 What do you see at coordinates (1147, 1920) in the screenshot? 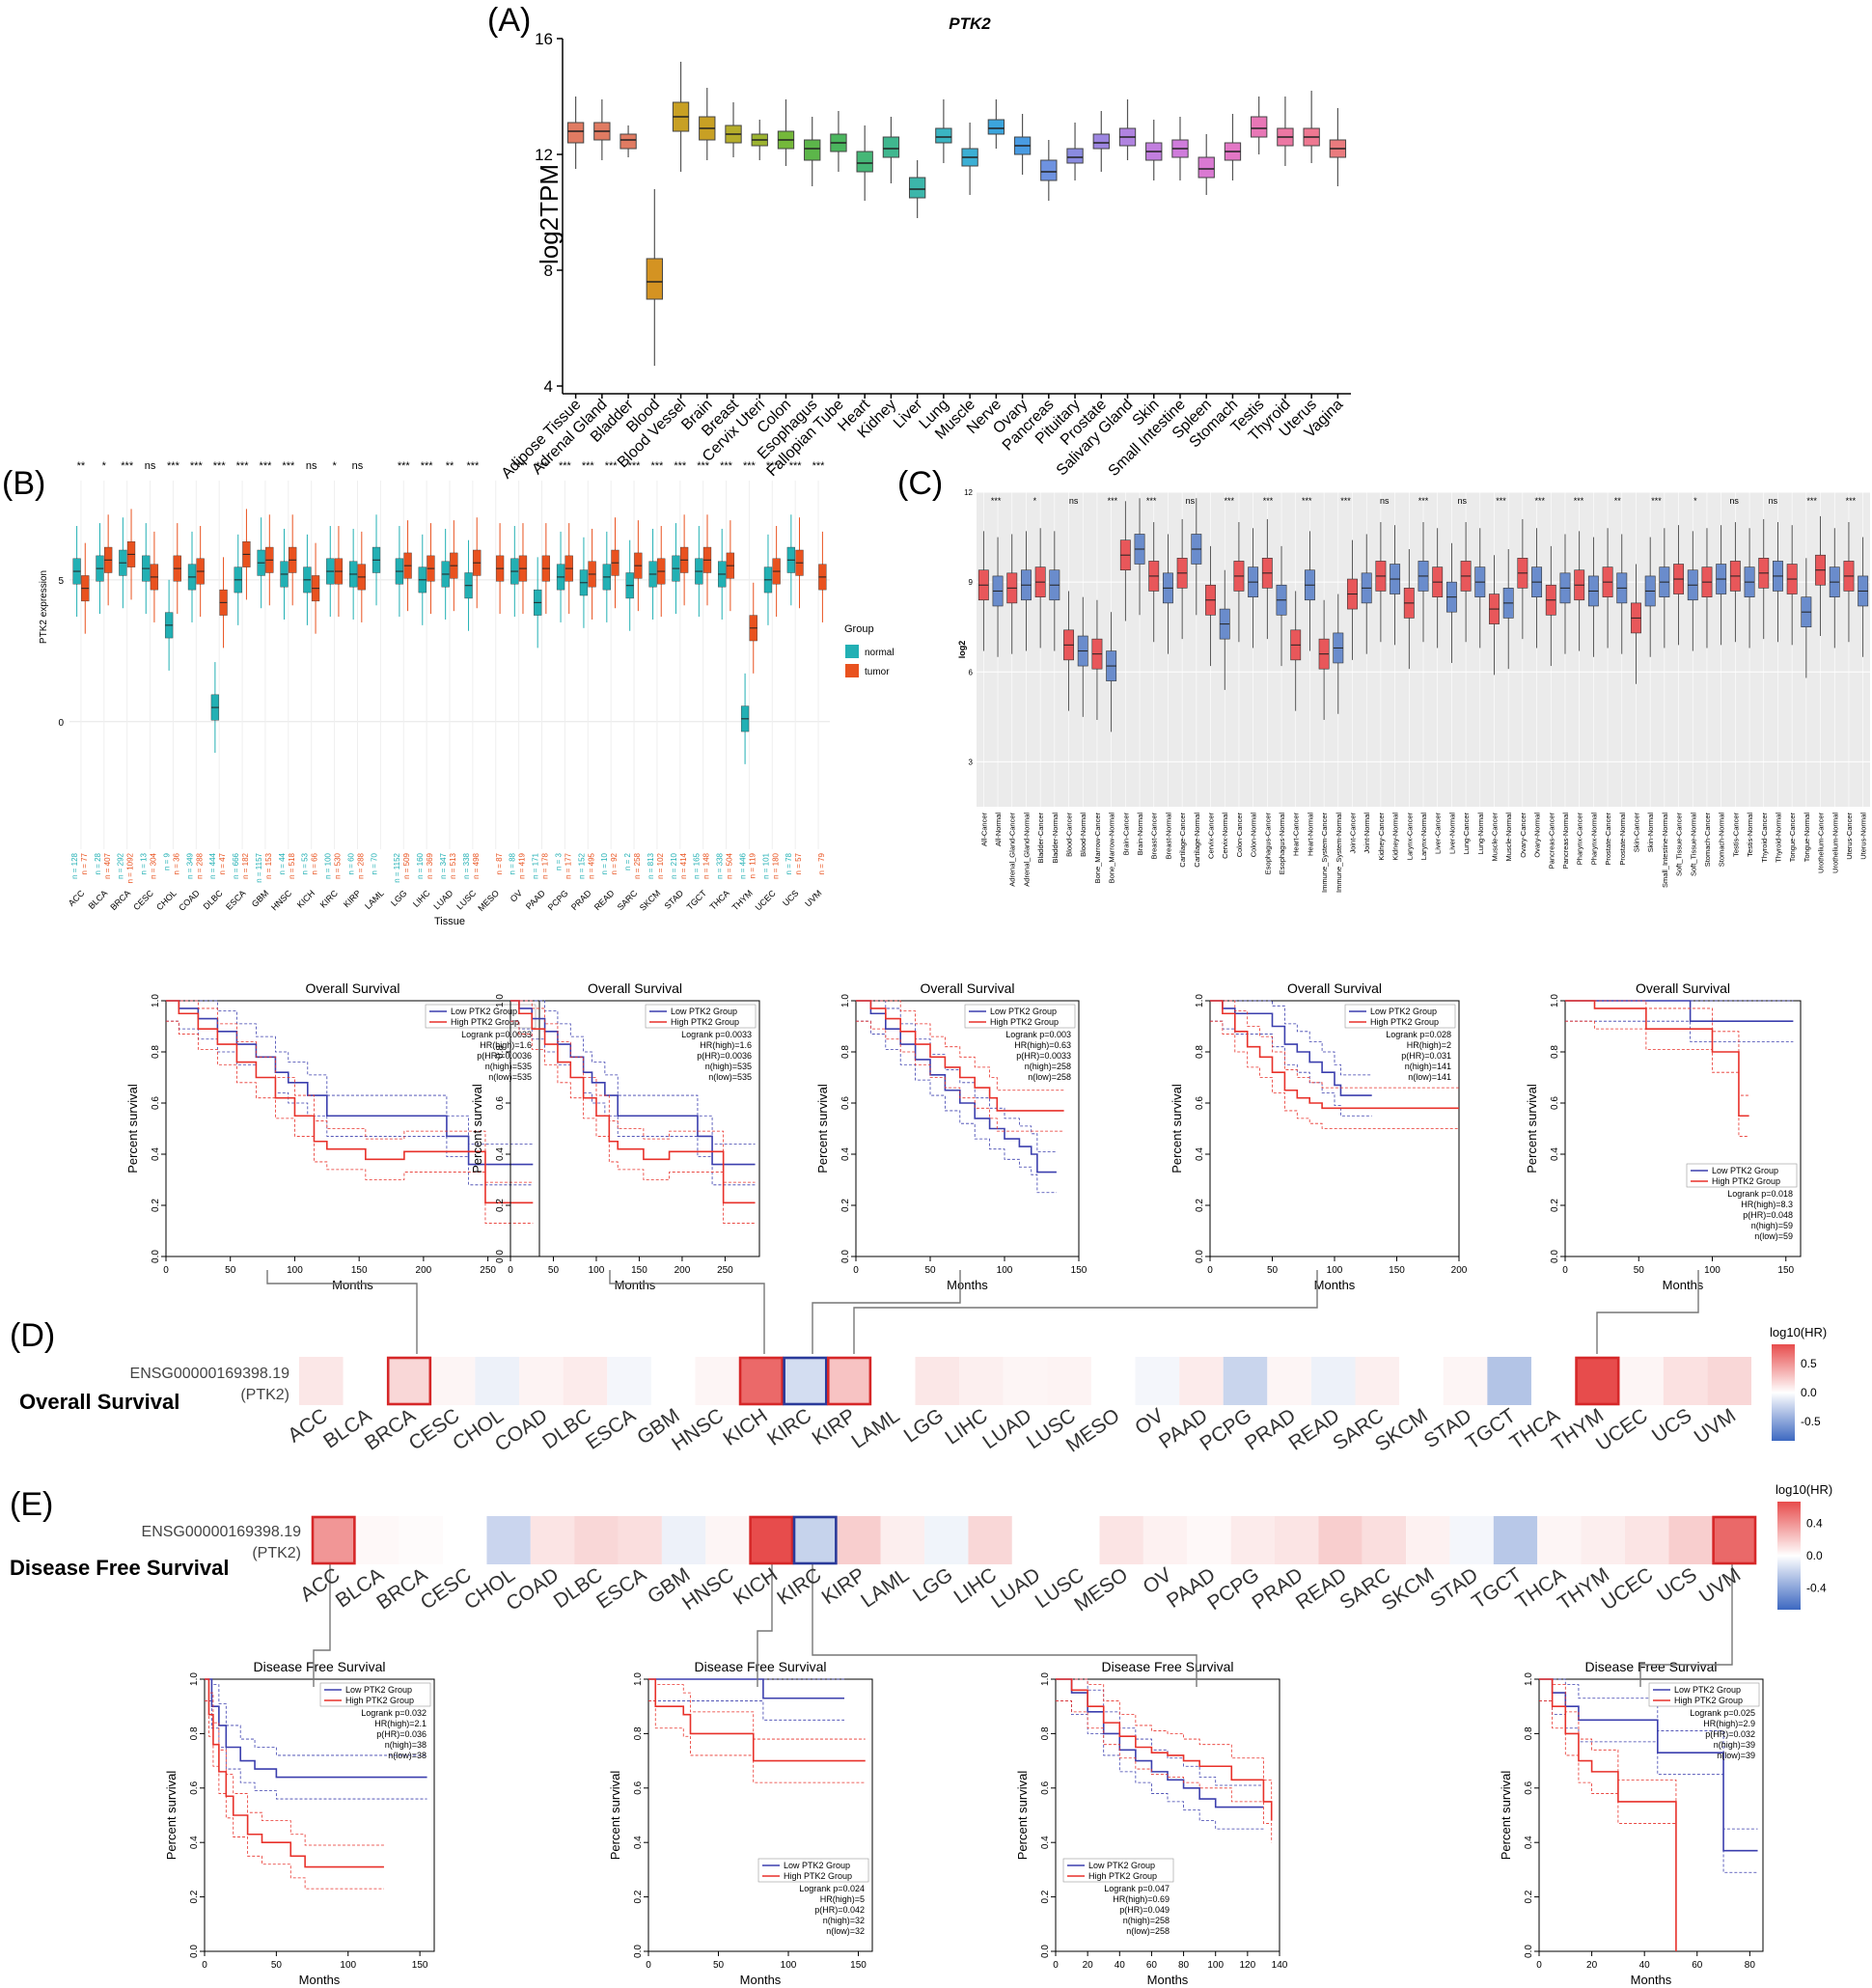
I see `km-stat: n(high)=258` at bounding box center [1147, 1920].